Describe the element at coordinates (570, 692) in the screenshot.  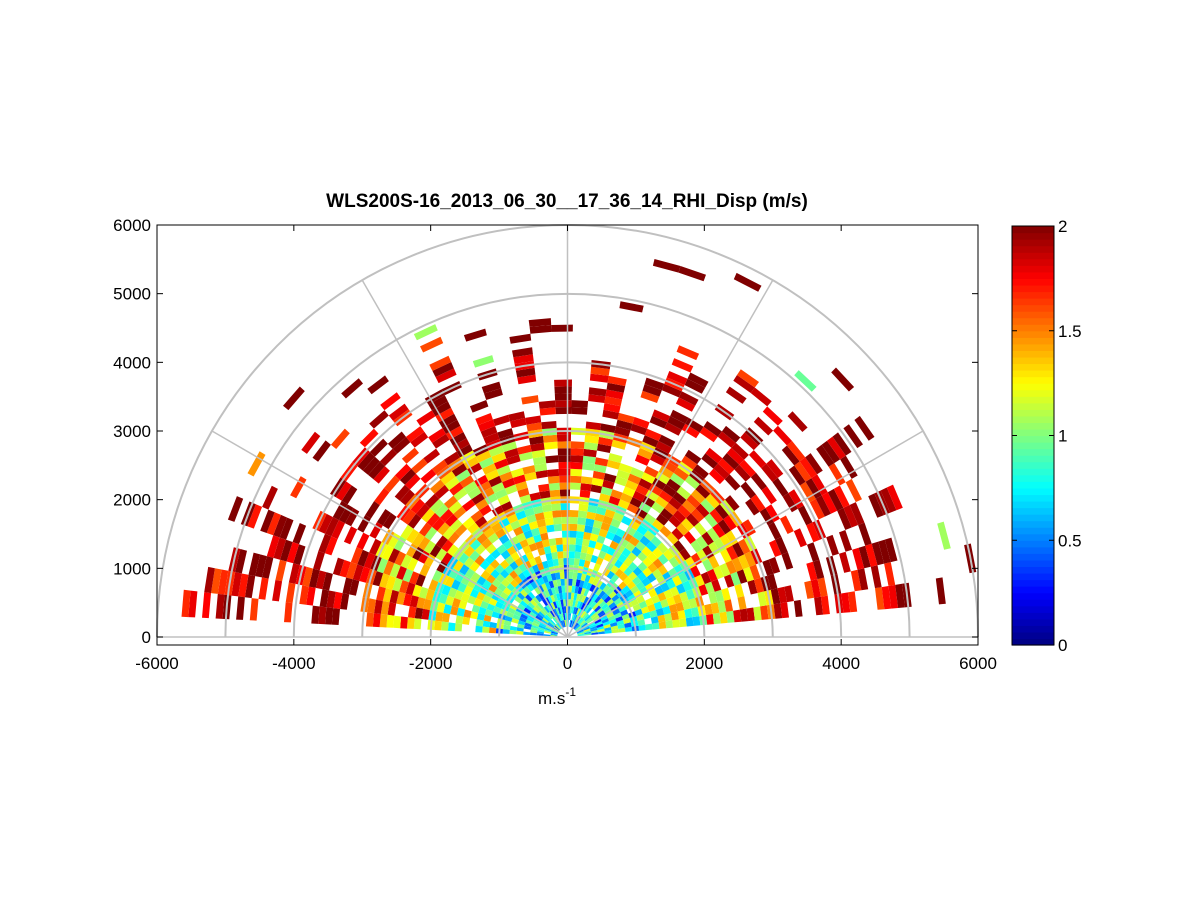
I see `x-axis-label-superscript: -1` at that location.